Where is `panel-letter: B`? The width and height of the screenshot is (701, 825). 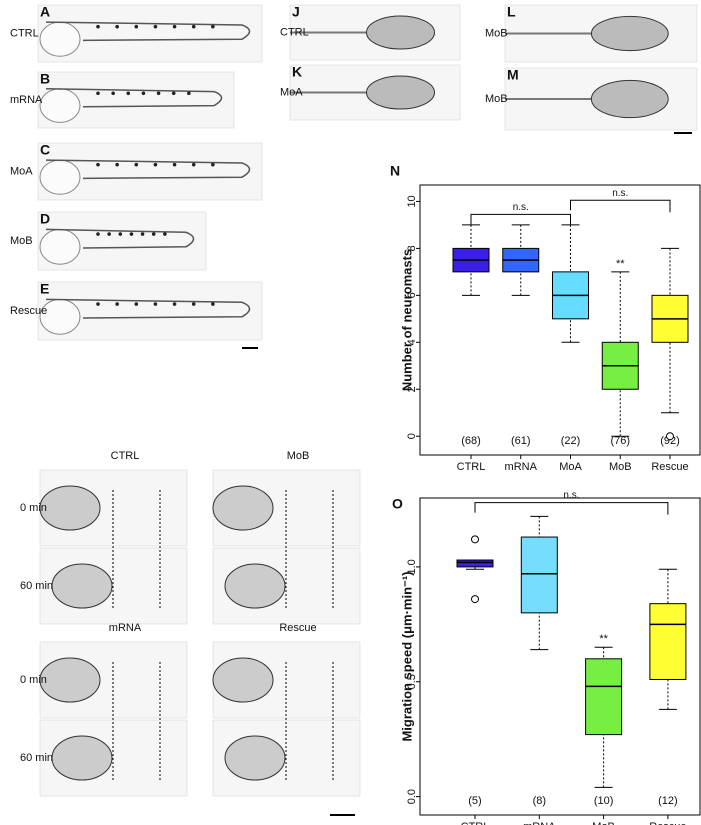
panel-letter: B is located at coordinates (45, 79).